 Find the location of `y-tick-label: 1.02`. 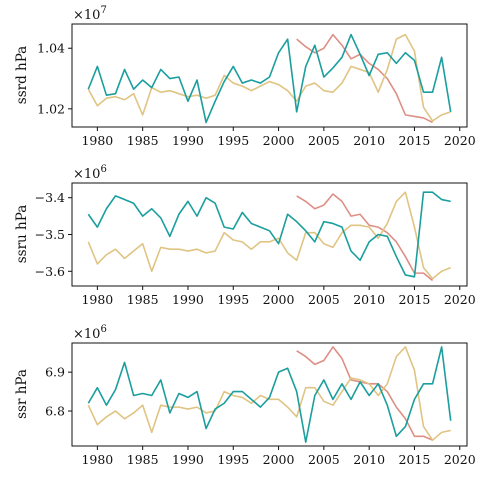

y-tick-label: 1.02 is located at coordinates (51, 108).